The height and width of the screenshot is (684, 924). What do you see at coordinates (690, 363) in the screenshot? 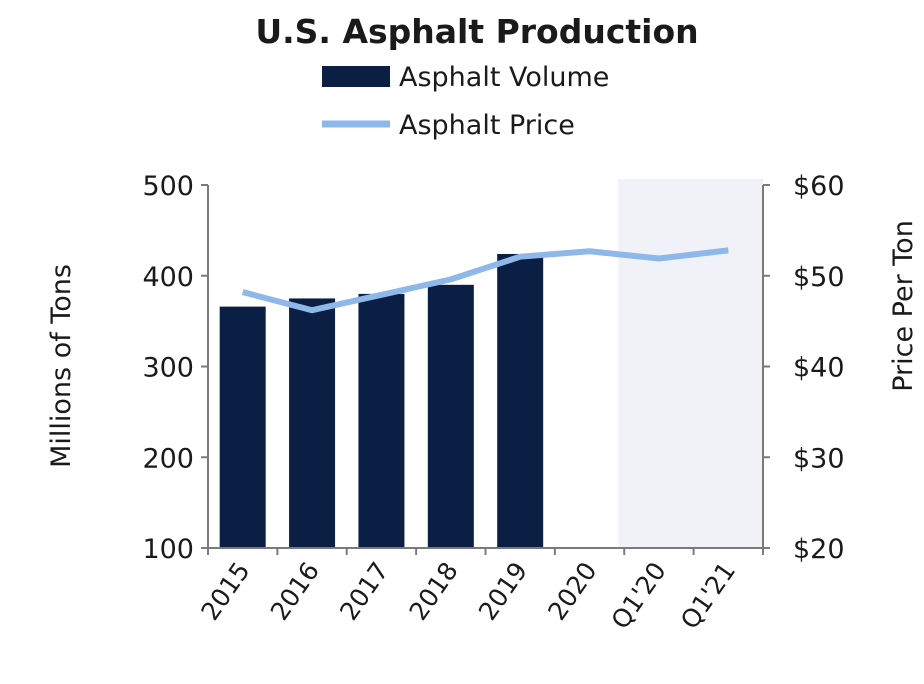
I see `highlight-region` at bounding box center [690, 363].